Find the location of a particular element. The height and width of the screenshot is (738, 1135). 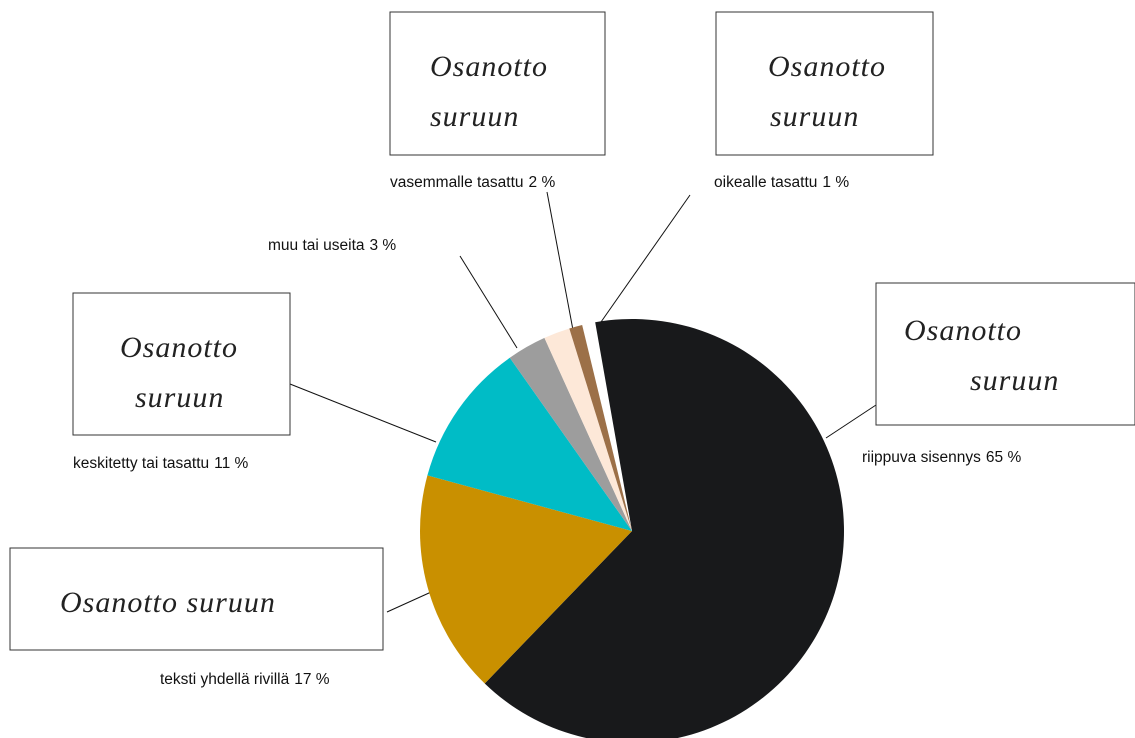

value-label: 3 % is located at coordinates (383, 245).